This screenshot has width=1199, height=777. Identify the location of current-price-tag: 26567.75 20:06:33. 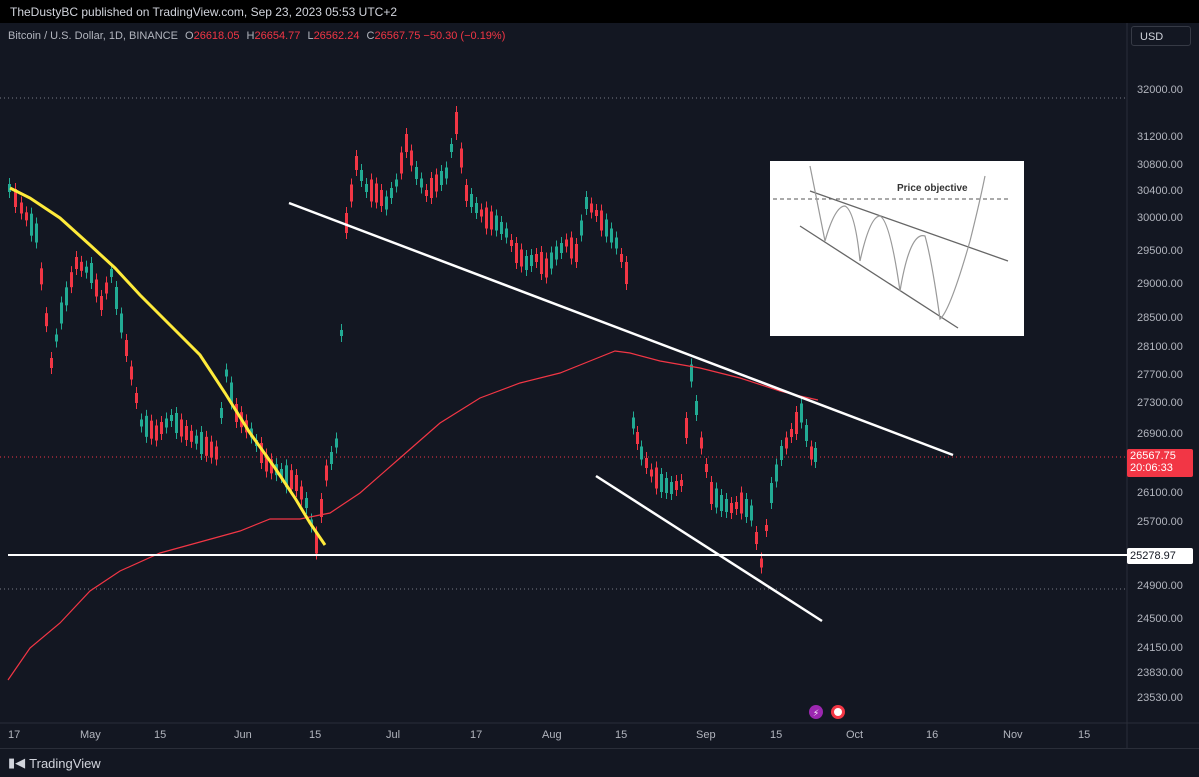
(1160, 463).